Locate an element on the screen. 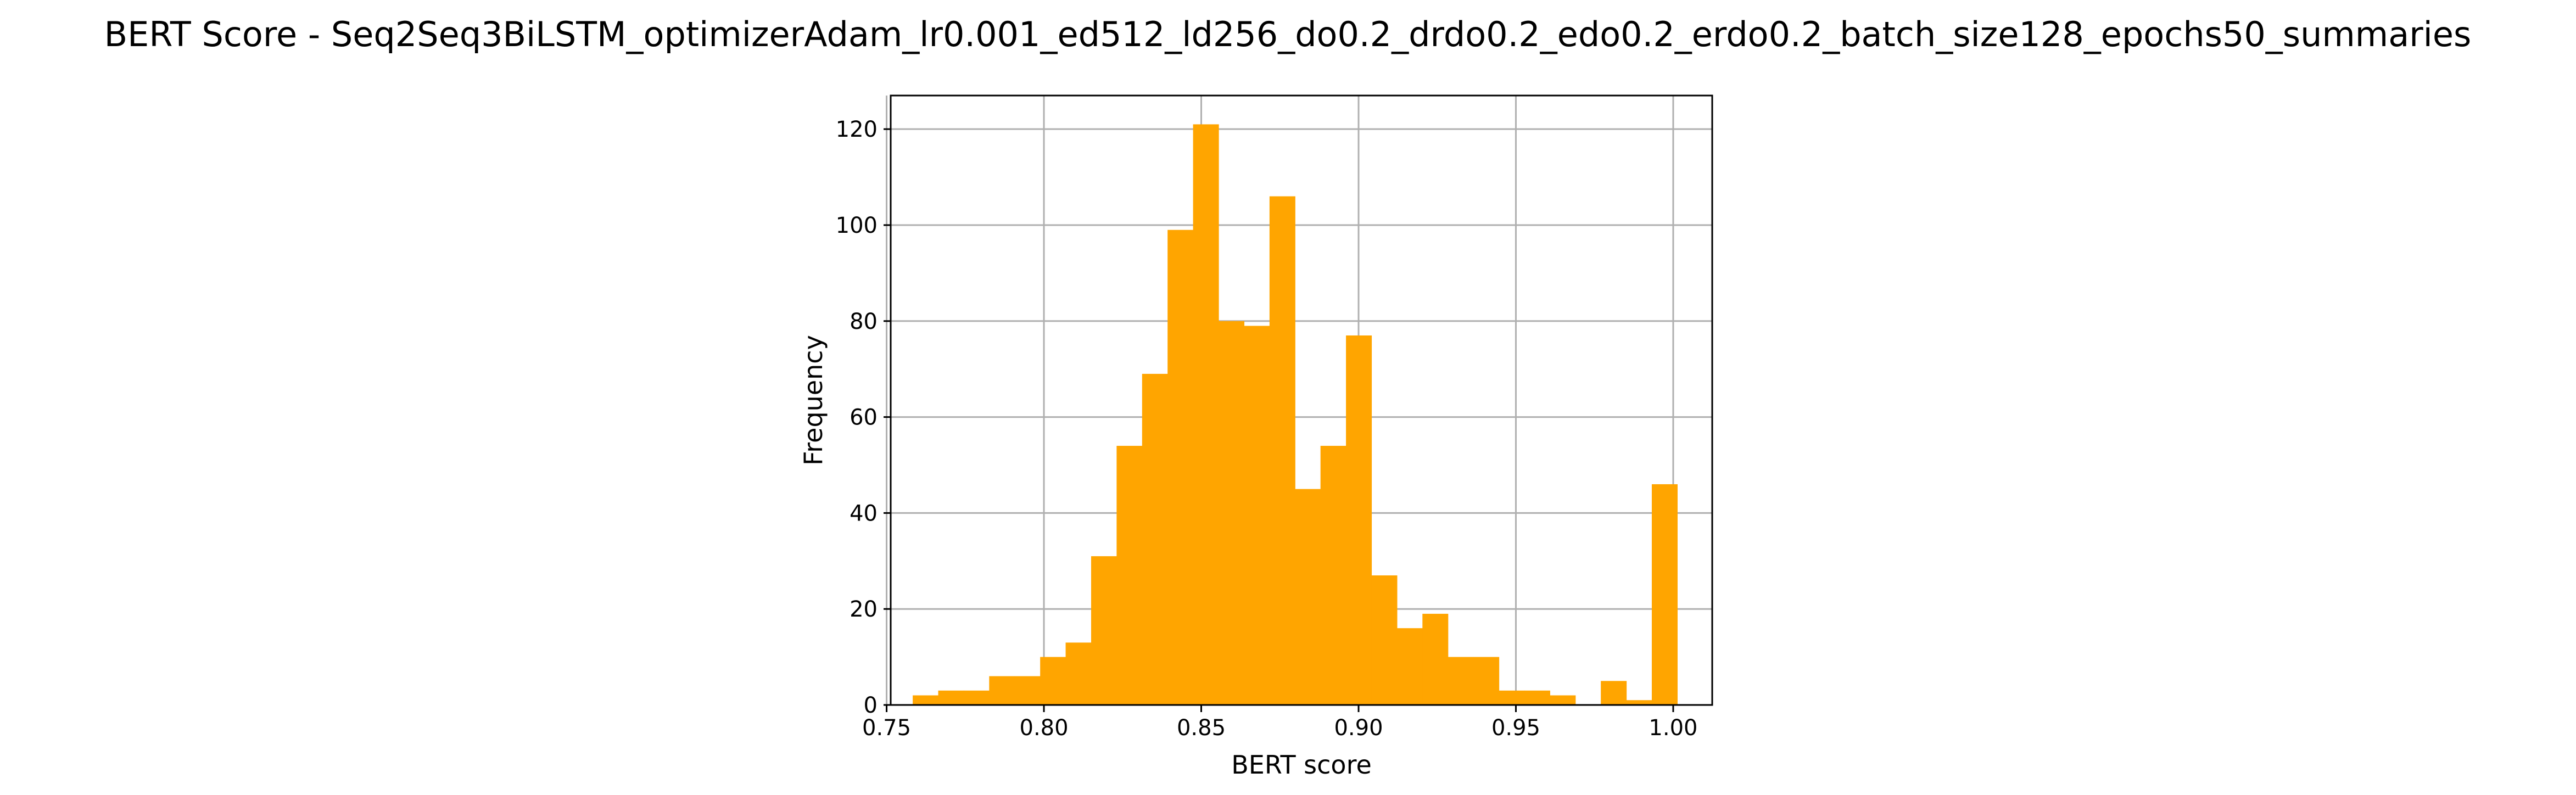 The height and width of the screenshot is (795, 2576). x-tick-label: 1.00 is located at coordinates (1673, 728).